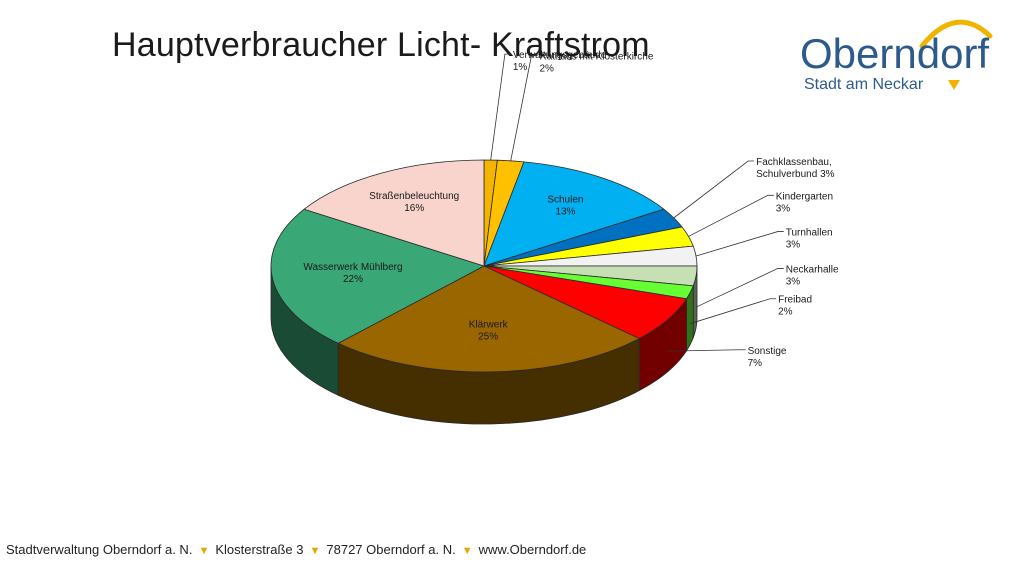  Describe the element at coordinates (794, 162) in the screenshot. I see `slice-label-line: Fachklassenbau,` at that location.